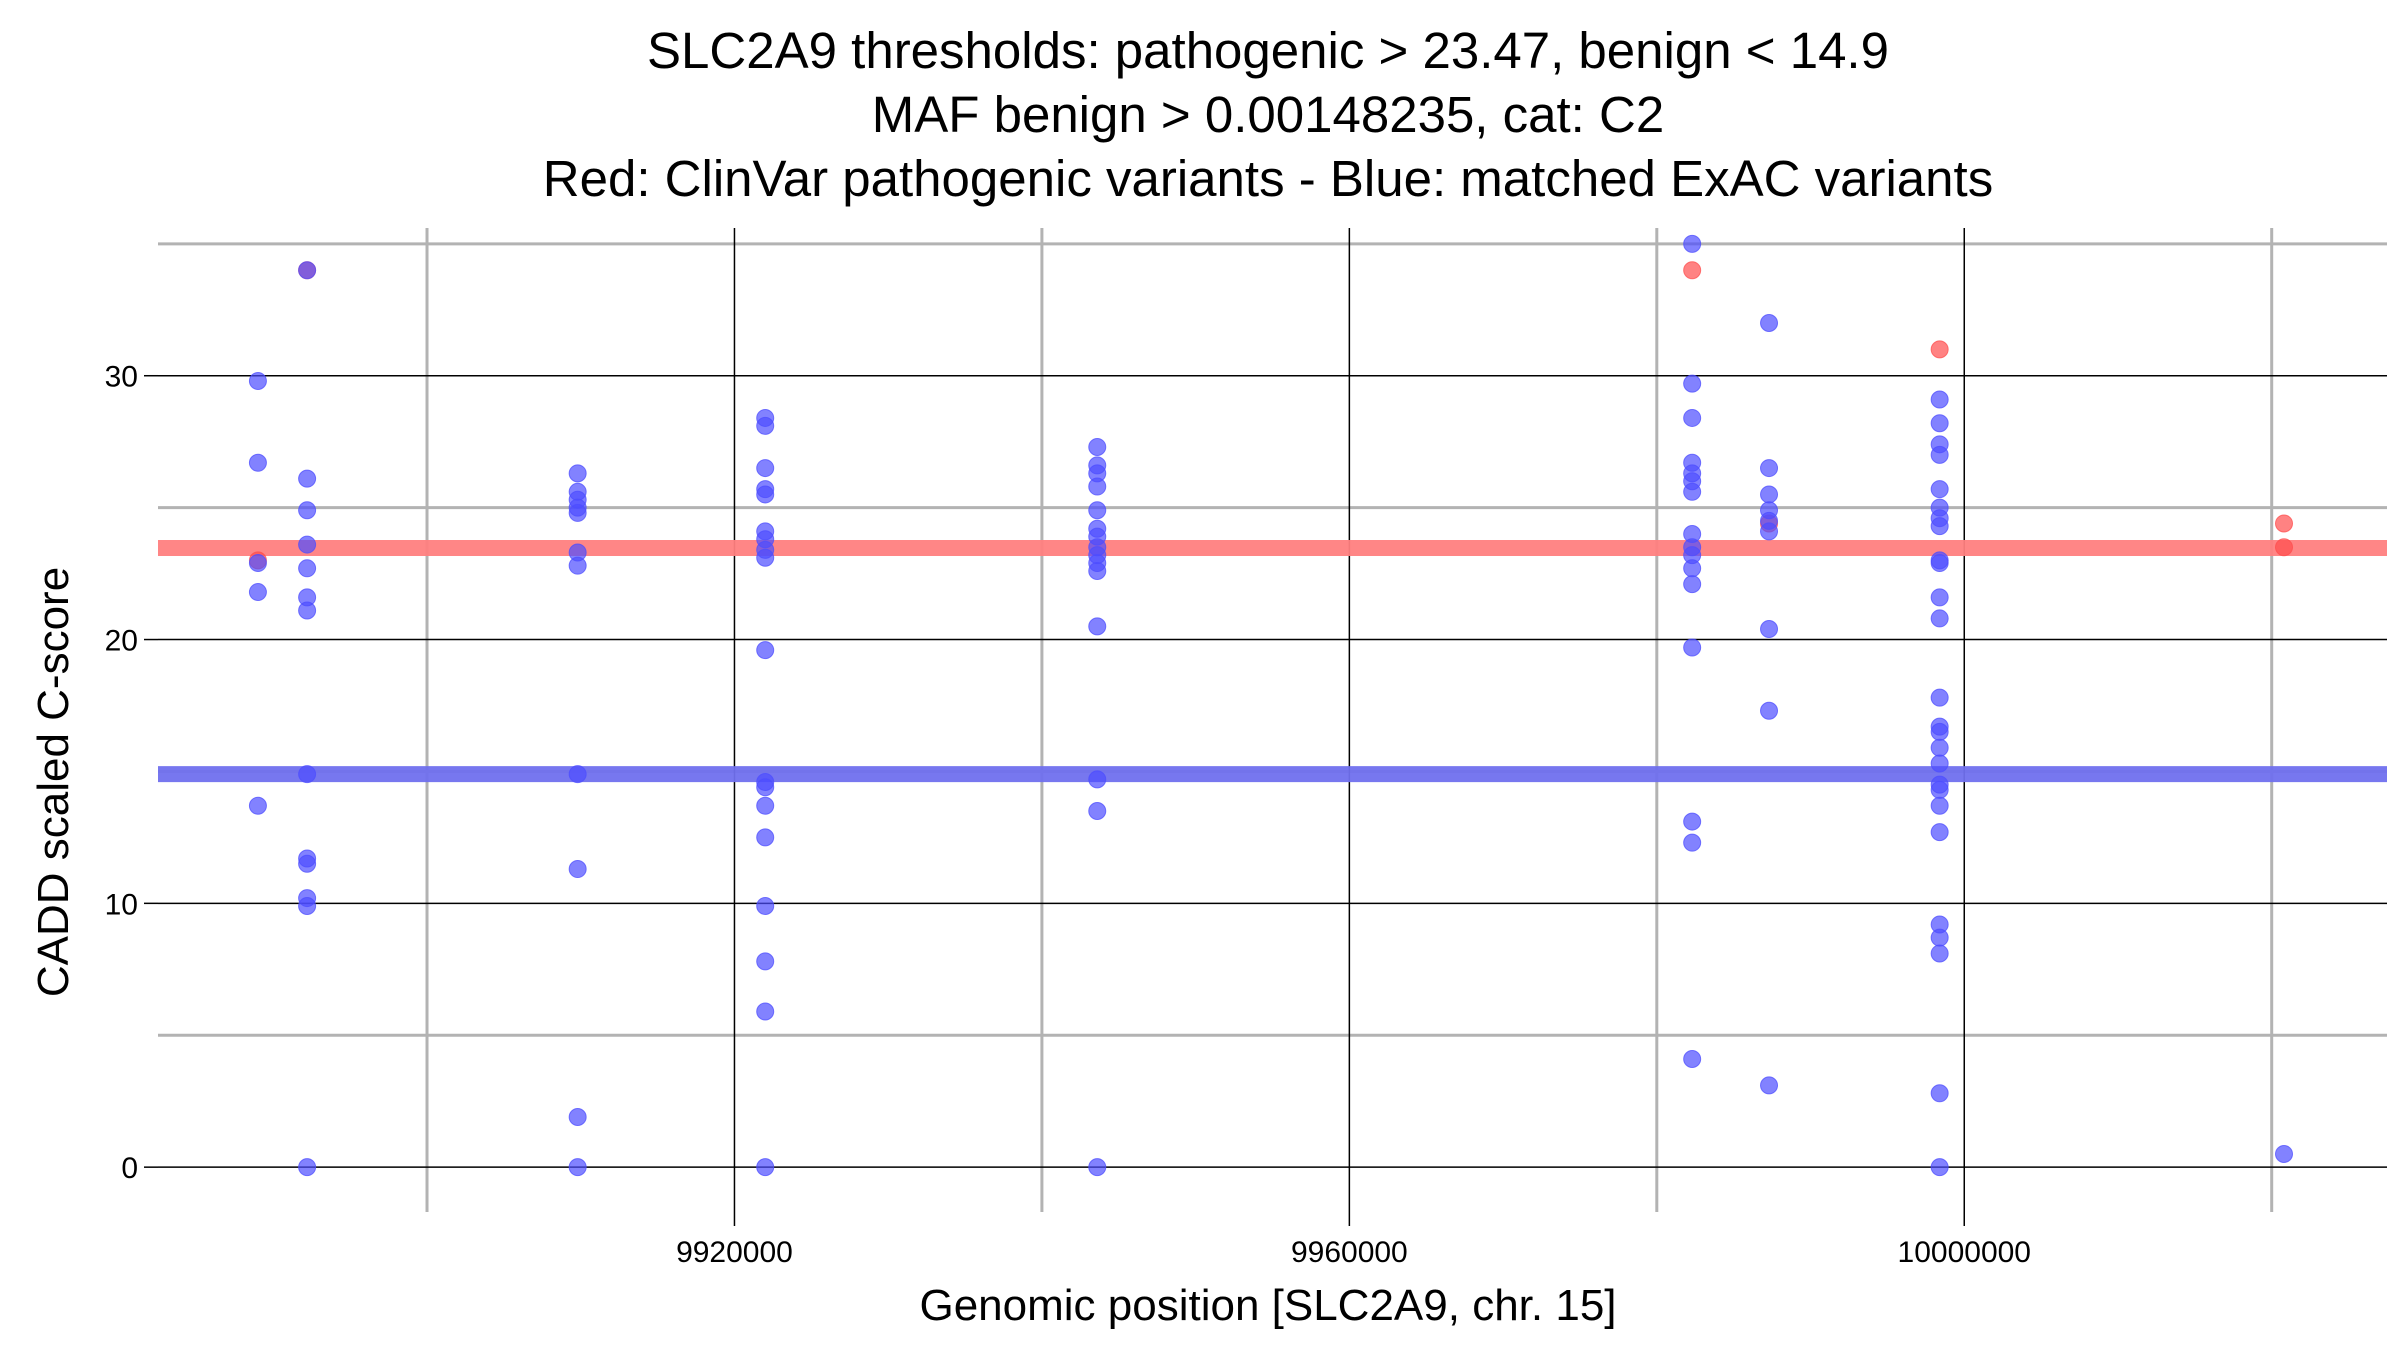  What do you see at coordinates (121, 641) in the screenshot?
I see `y-tick-label: 20` at bounding box center [121, 641].